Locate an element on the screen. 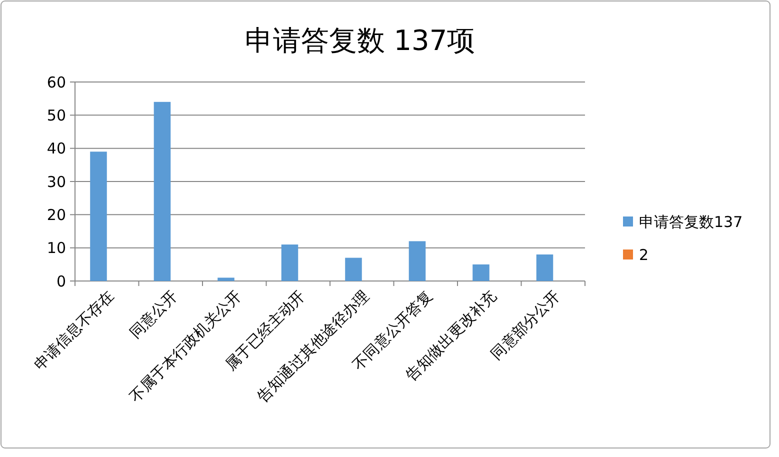  y-tick-label: 10 is located at coordinates (56, 248).